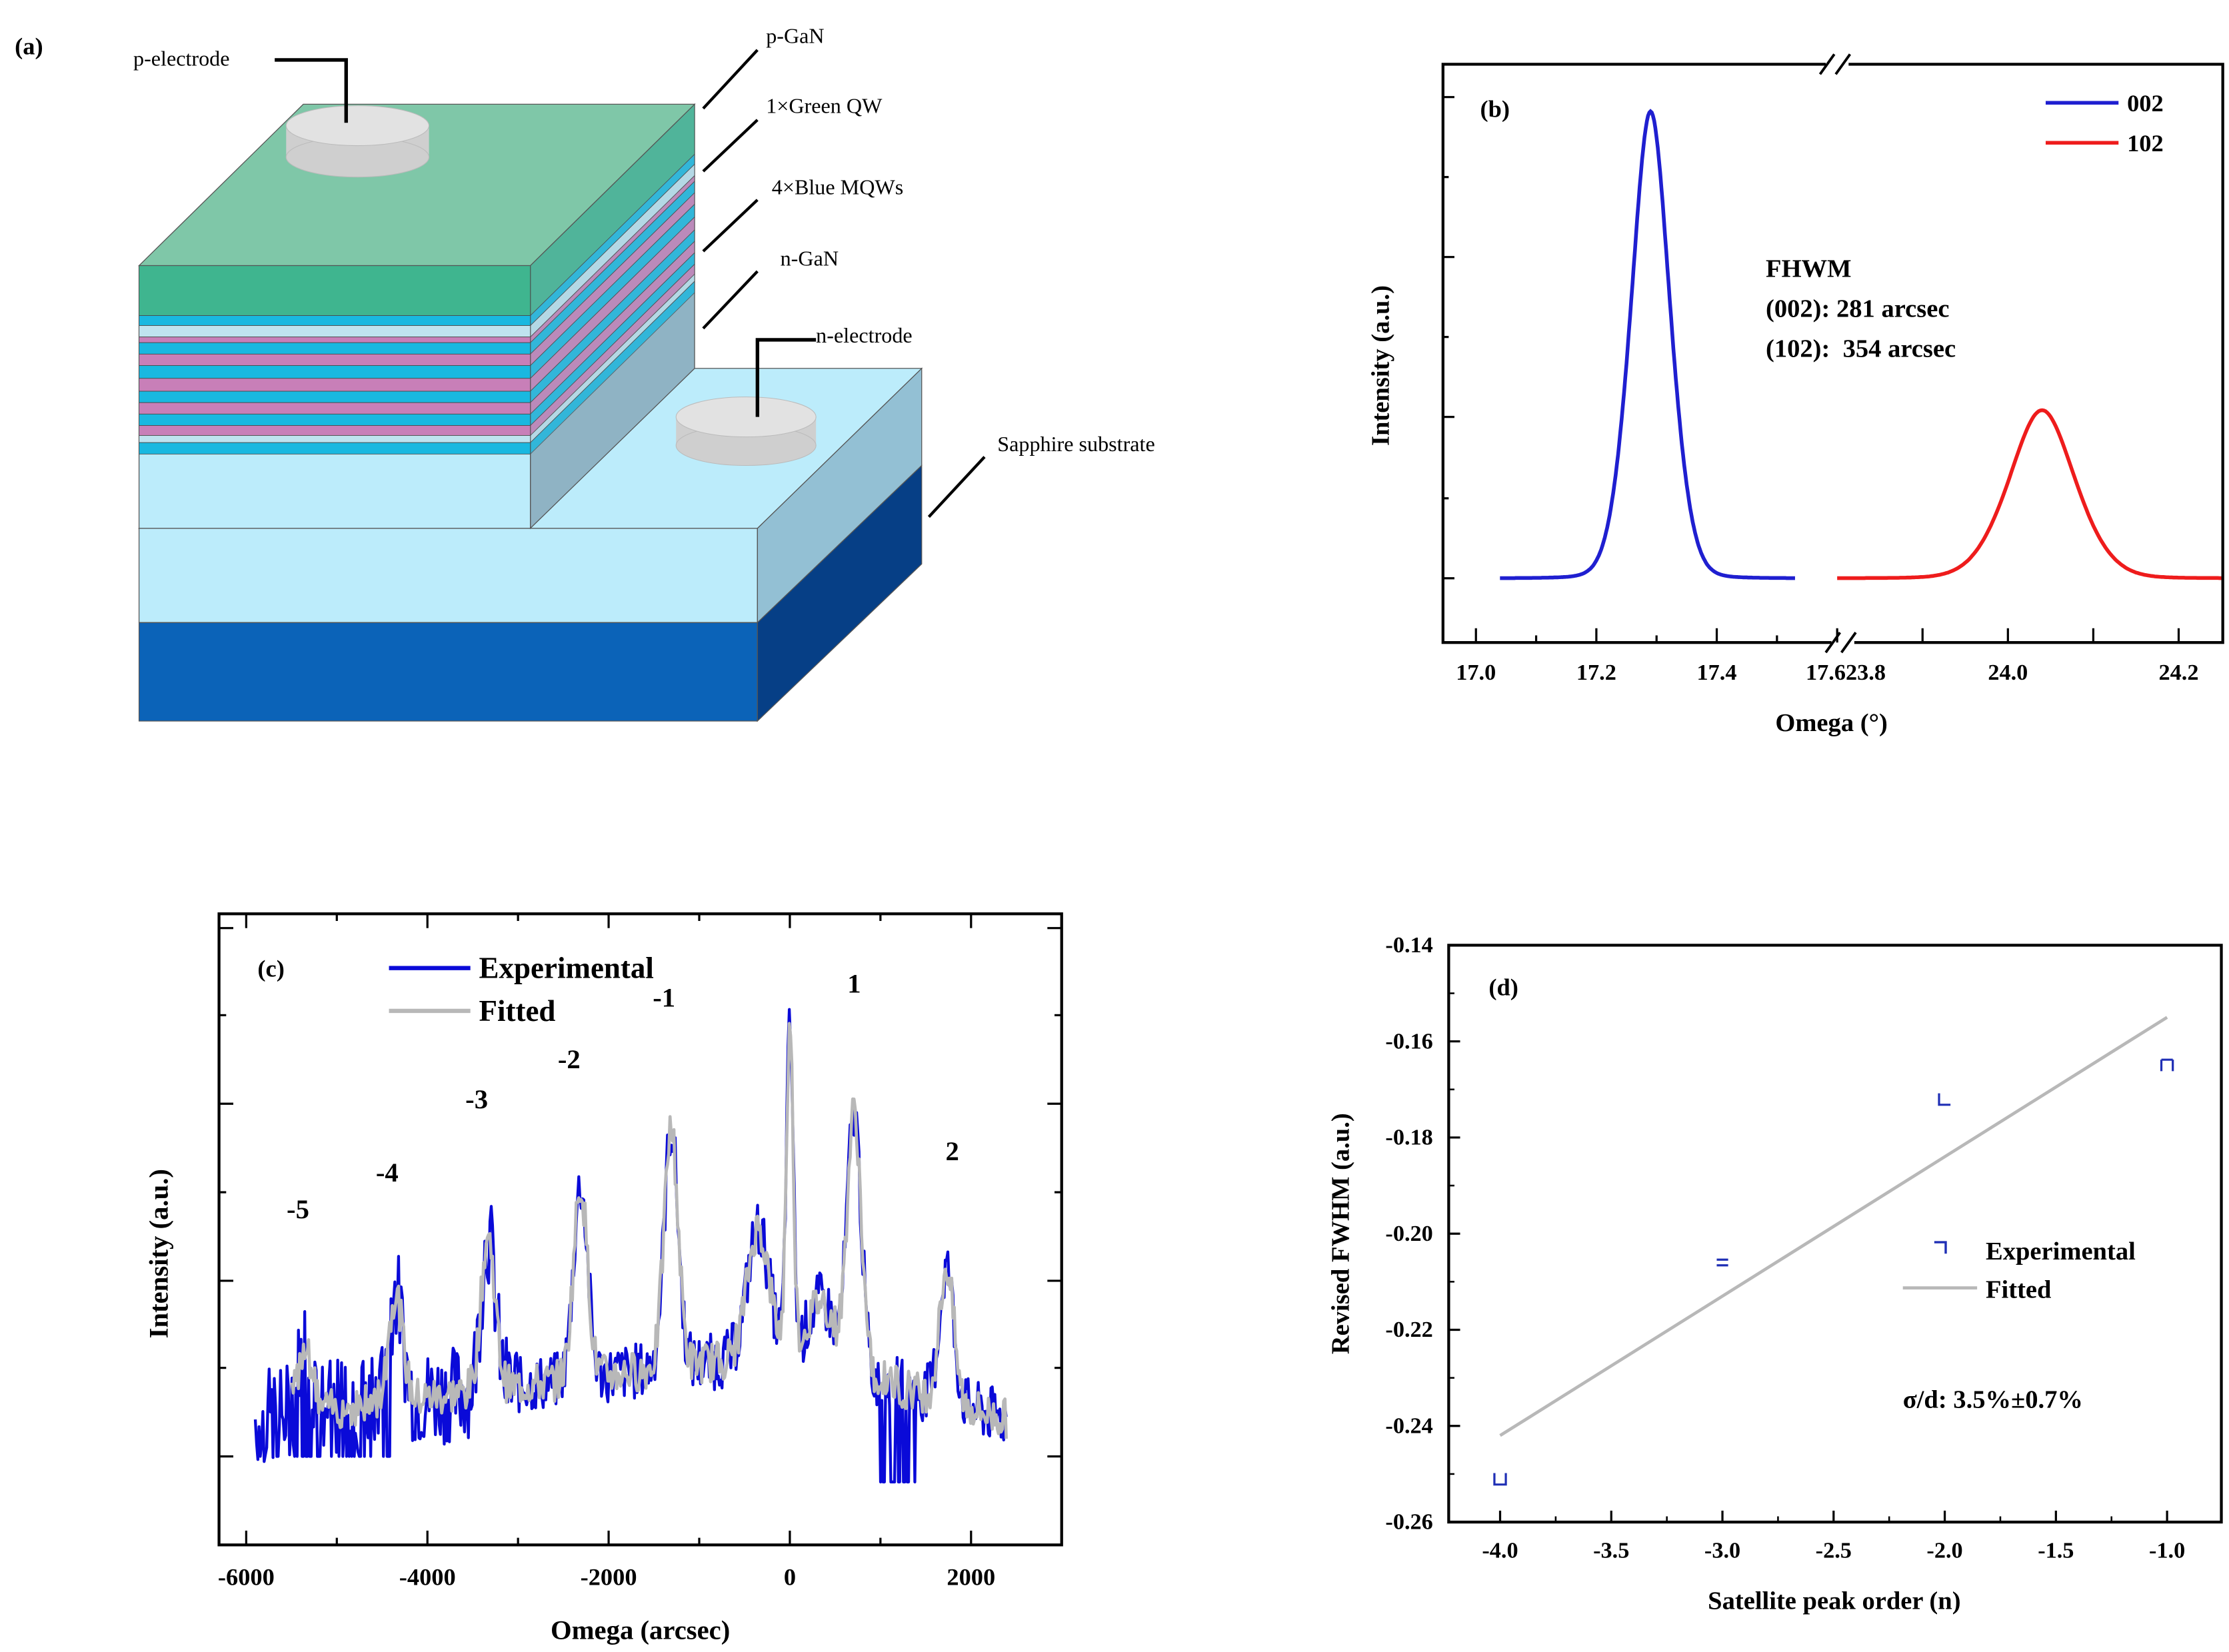 Image resolution: width=2229 pixels, height=1652 pixels. What do you see at coordinates (1476, 672) in the screenshot?
I see `x-tick-label: 17.0` at bounding box center [1476, 672].